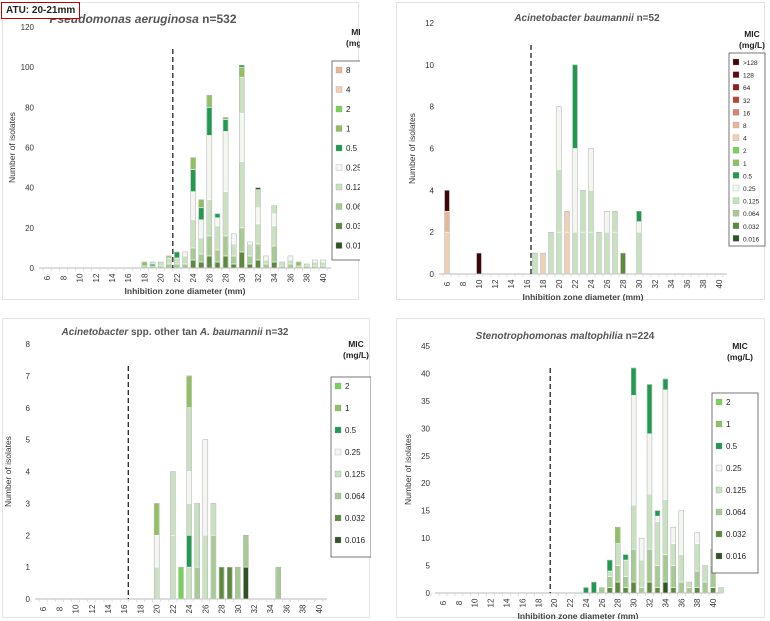 The image size is (770, 621). What do you see at coordinates (752, 34) in the screenshot?
I see `legend-title: MIC` at bounding box center [752, 34].